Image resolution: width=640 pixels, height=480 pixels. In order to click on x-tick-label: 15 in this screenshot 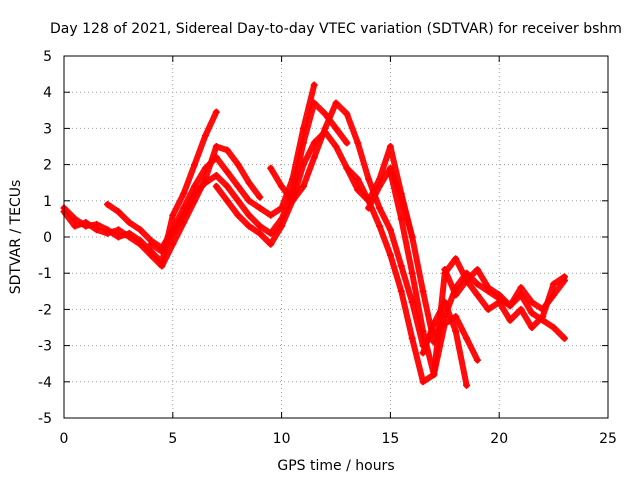, I will do `click(390, 439)`.